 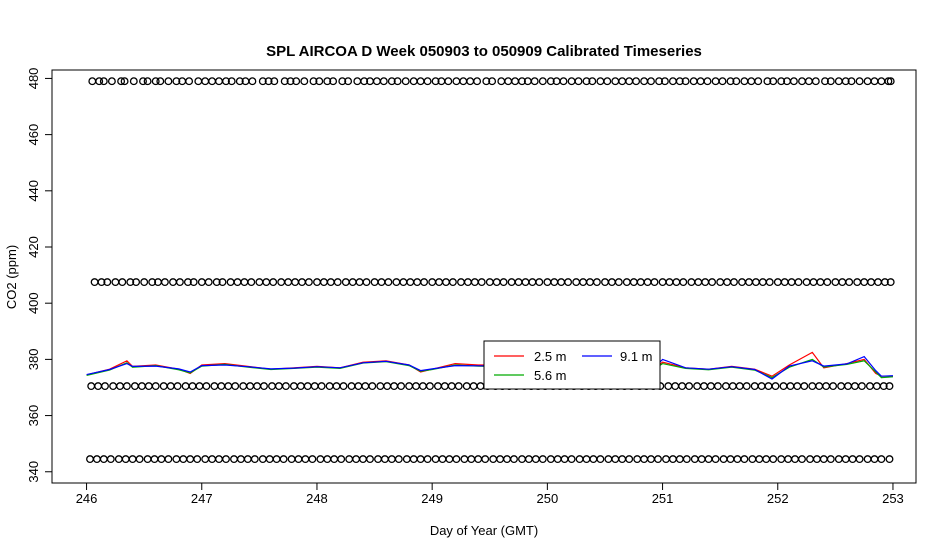 I want to click on x-axis: 246 247 248 249 250 251 252 253, so click(x=490, y=494).